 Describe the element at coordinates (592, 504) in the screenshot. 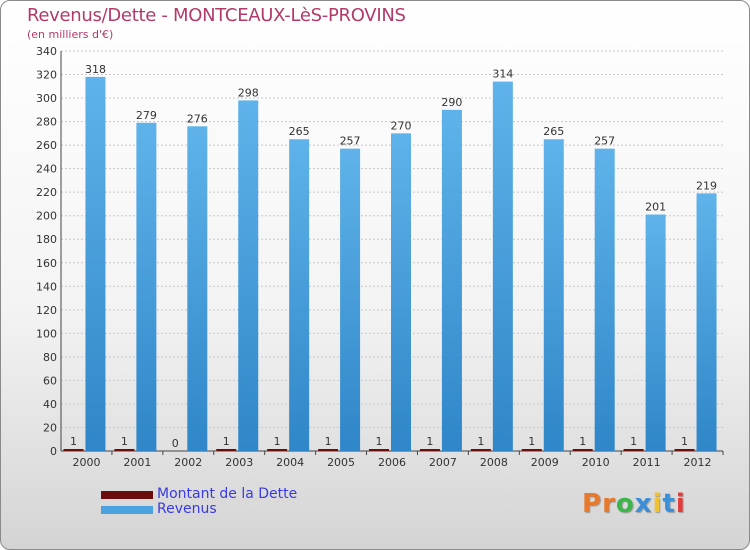

I see `logo-letter: P` at that location.